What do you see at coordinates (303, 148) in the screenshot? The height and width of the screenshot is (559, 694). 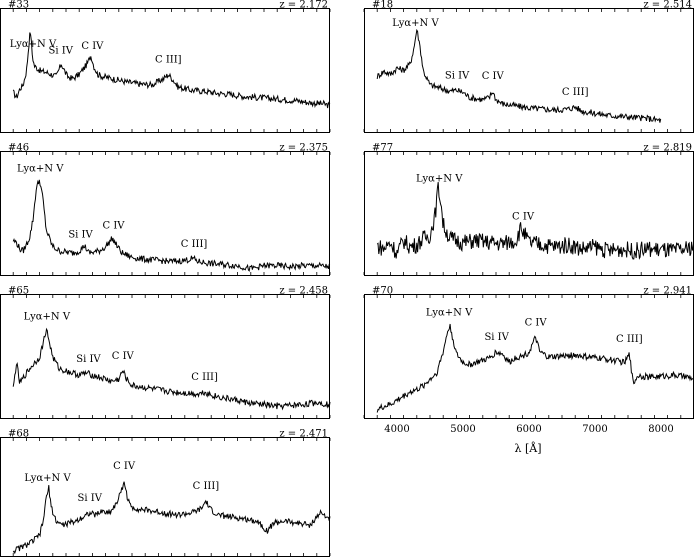 I see `redshift-label: z = 2.375` at bounding box center [303, 148].